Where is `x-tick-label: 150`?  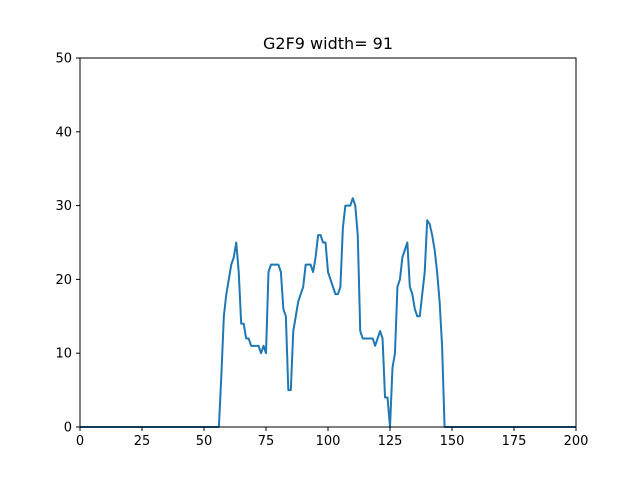
x-tick-label: 150 is located at coordinates (452, 441).